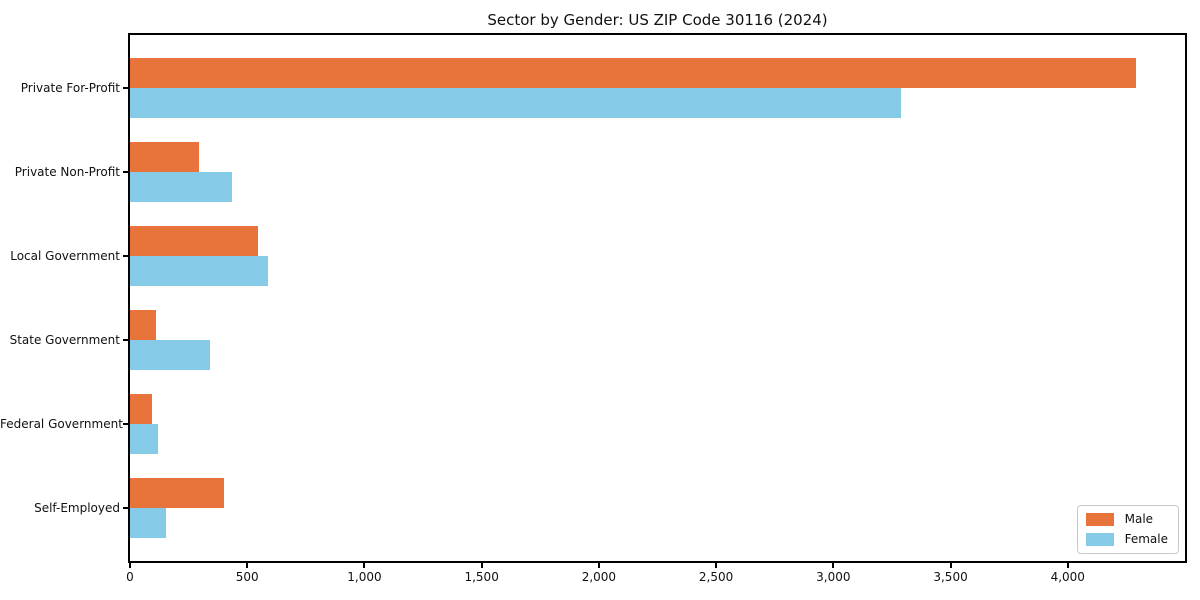 This screenshot has width=1200, height=600. Describe the element at coordinates (716, 577) in the screenshot. I see `x-tick-label: 2,500` at that location.